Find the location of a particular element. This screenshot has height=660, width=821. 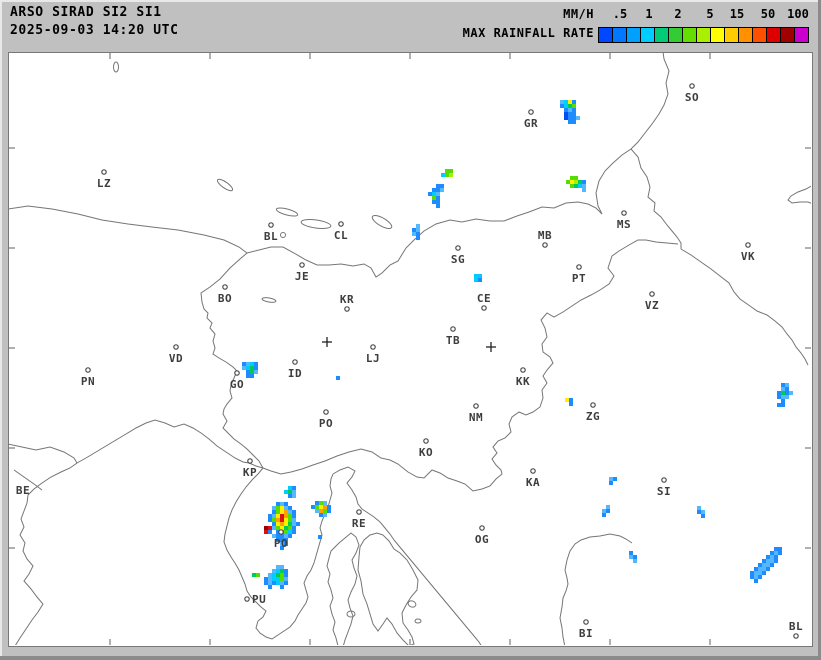

echo-istria-dot is located at coordinates (320, 537).